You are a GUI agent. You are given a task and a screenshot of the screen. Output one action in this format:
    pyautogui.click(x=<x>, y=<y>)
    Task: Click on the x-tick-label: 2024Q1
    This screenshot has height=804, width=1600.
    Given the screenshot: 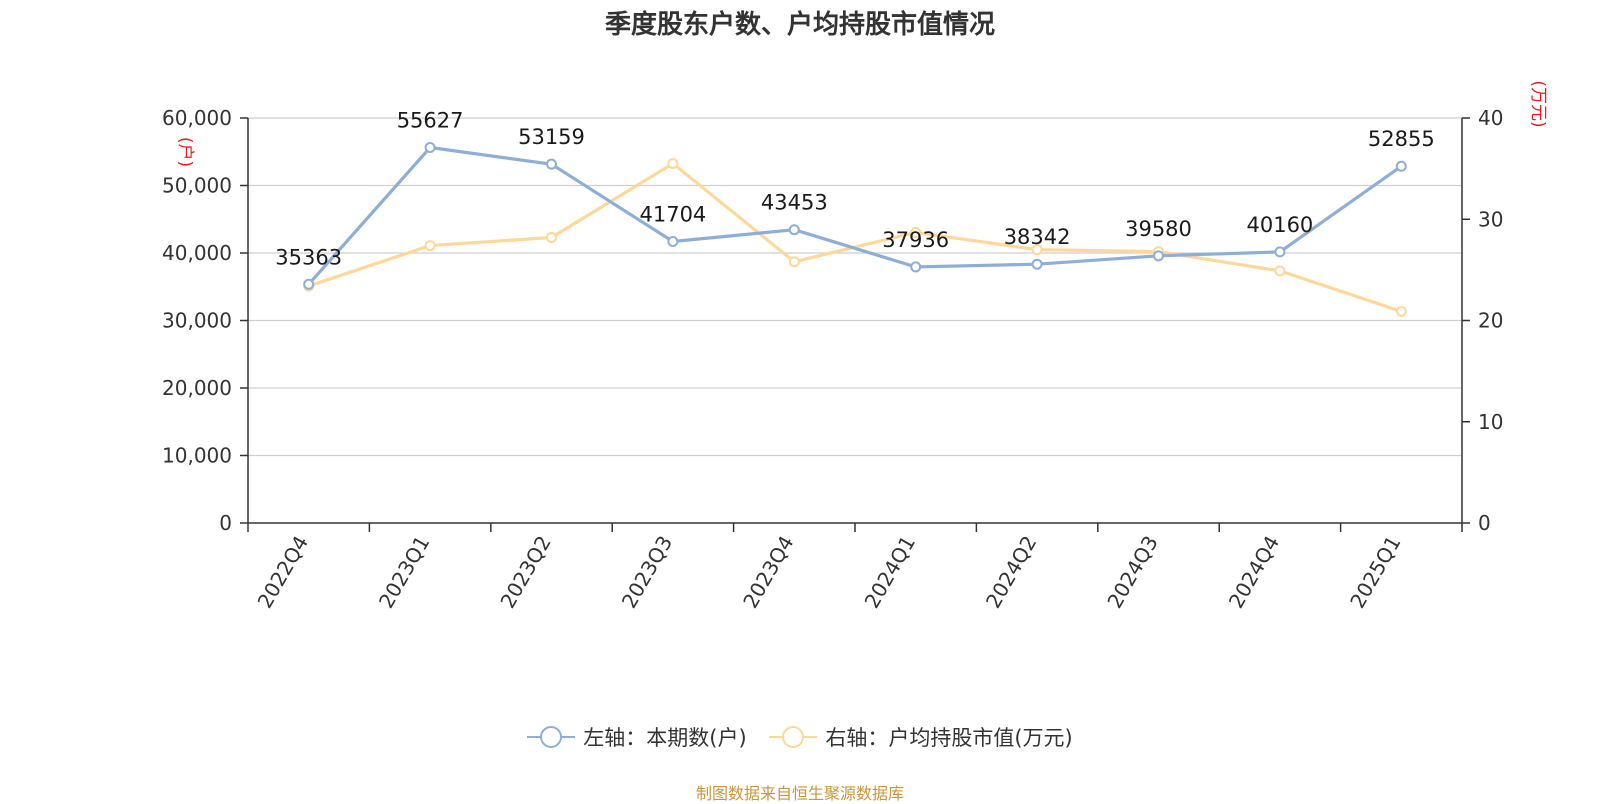 What is the action you would take?
    pyautogui.click(x=890, y=572)
    